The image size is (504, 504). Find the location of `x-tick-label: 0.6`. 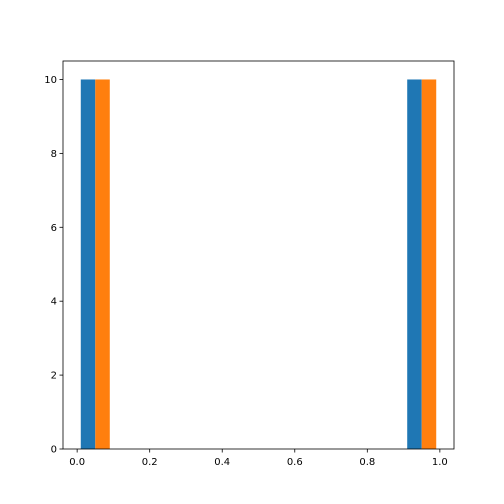

x-tick-label: 0.6 is located at coordinates (295, 462).